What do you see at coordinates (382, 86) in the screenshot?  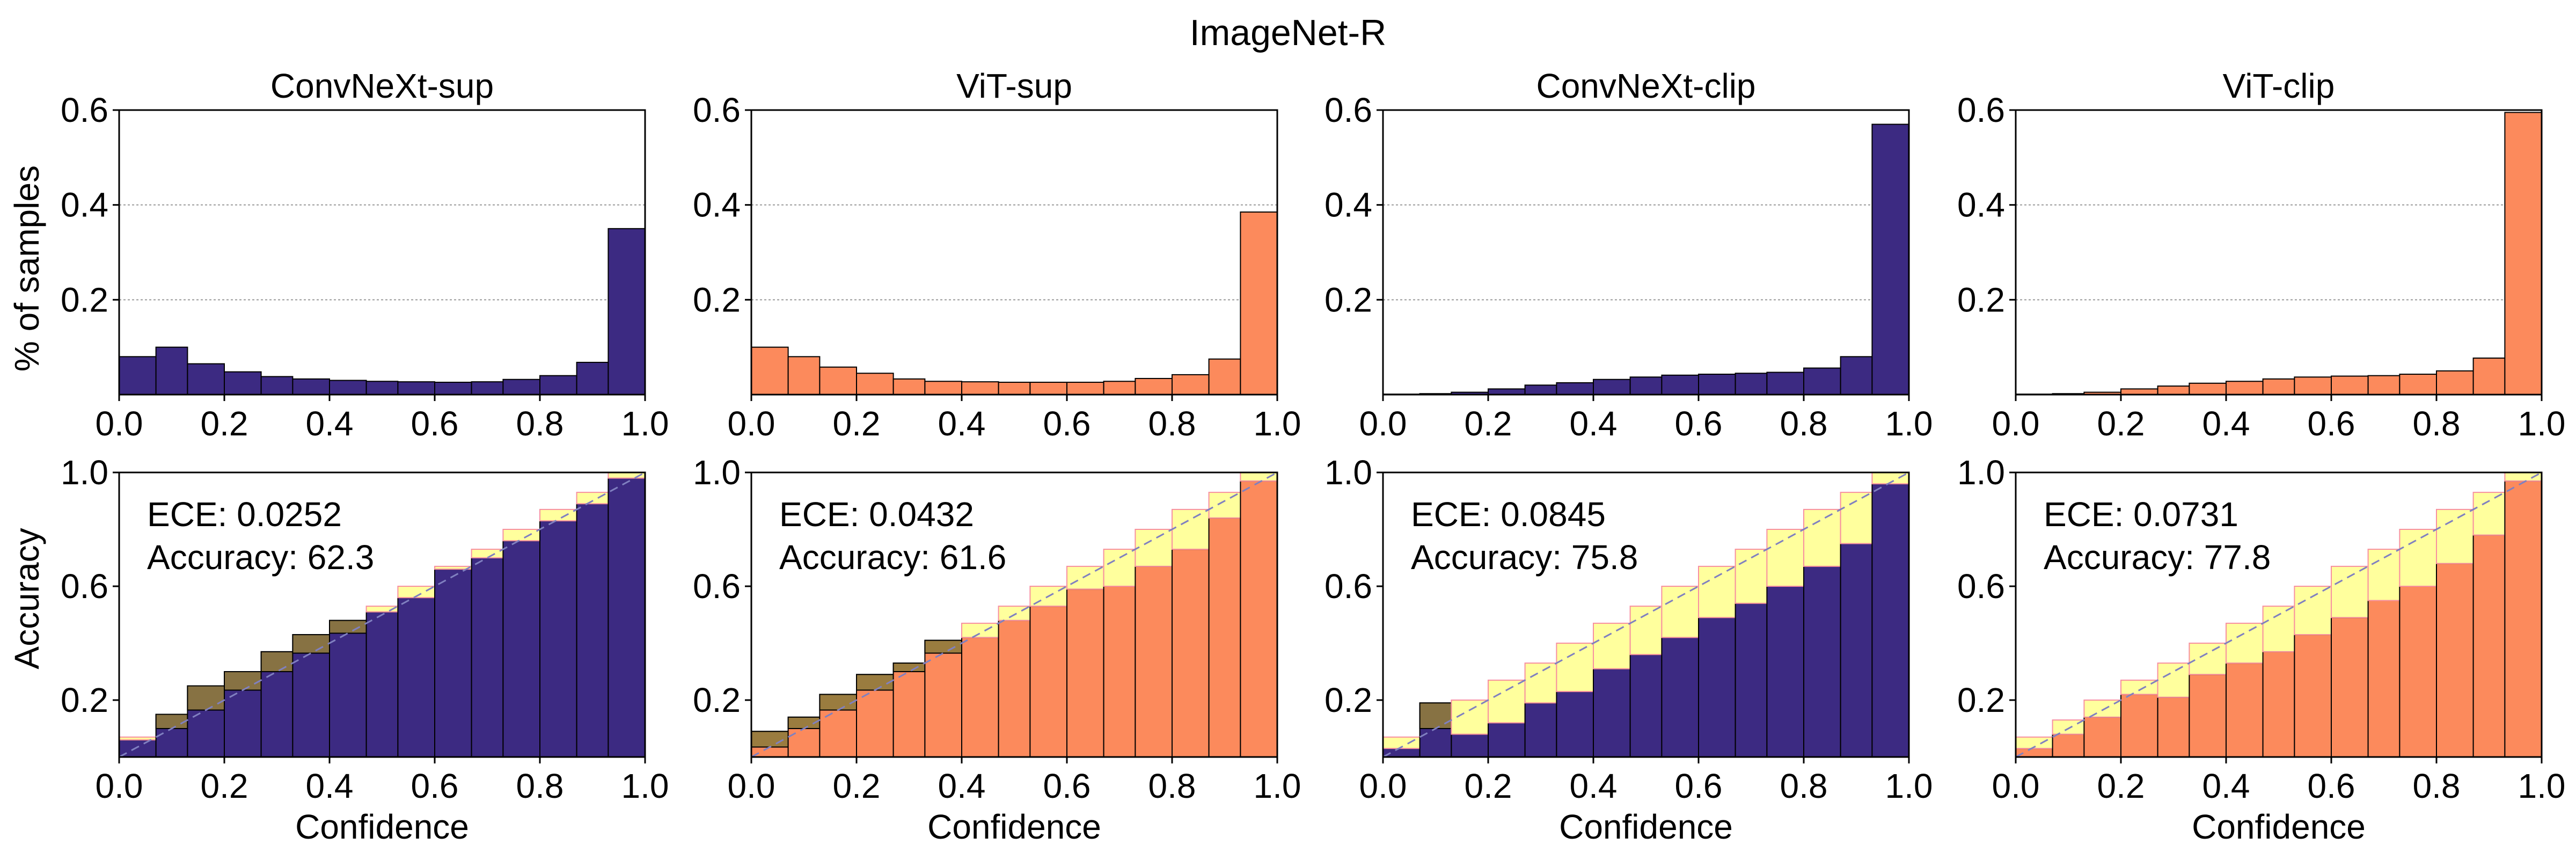 I see `panel-title: ConvNeXt-sup` at bounding box center [382, 86].